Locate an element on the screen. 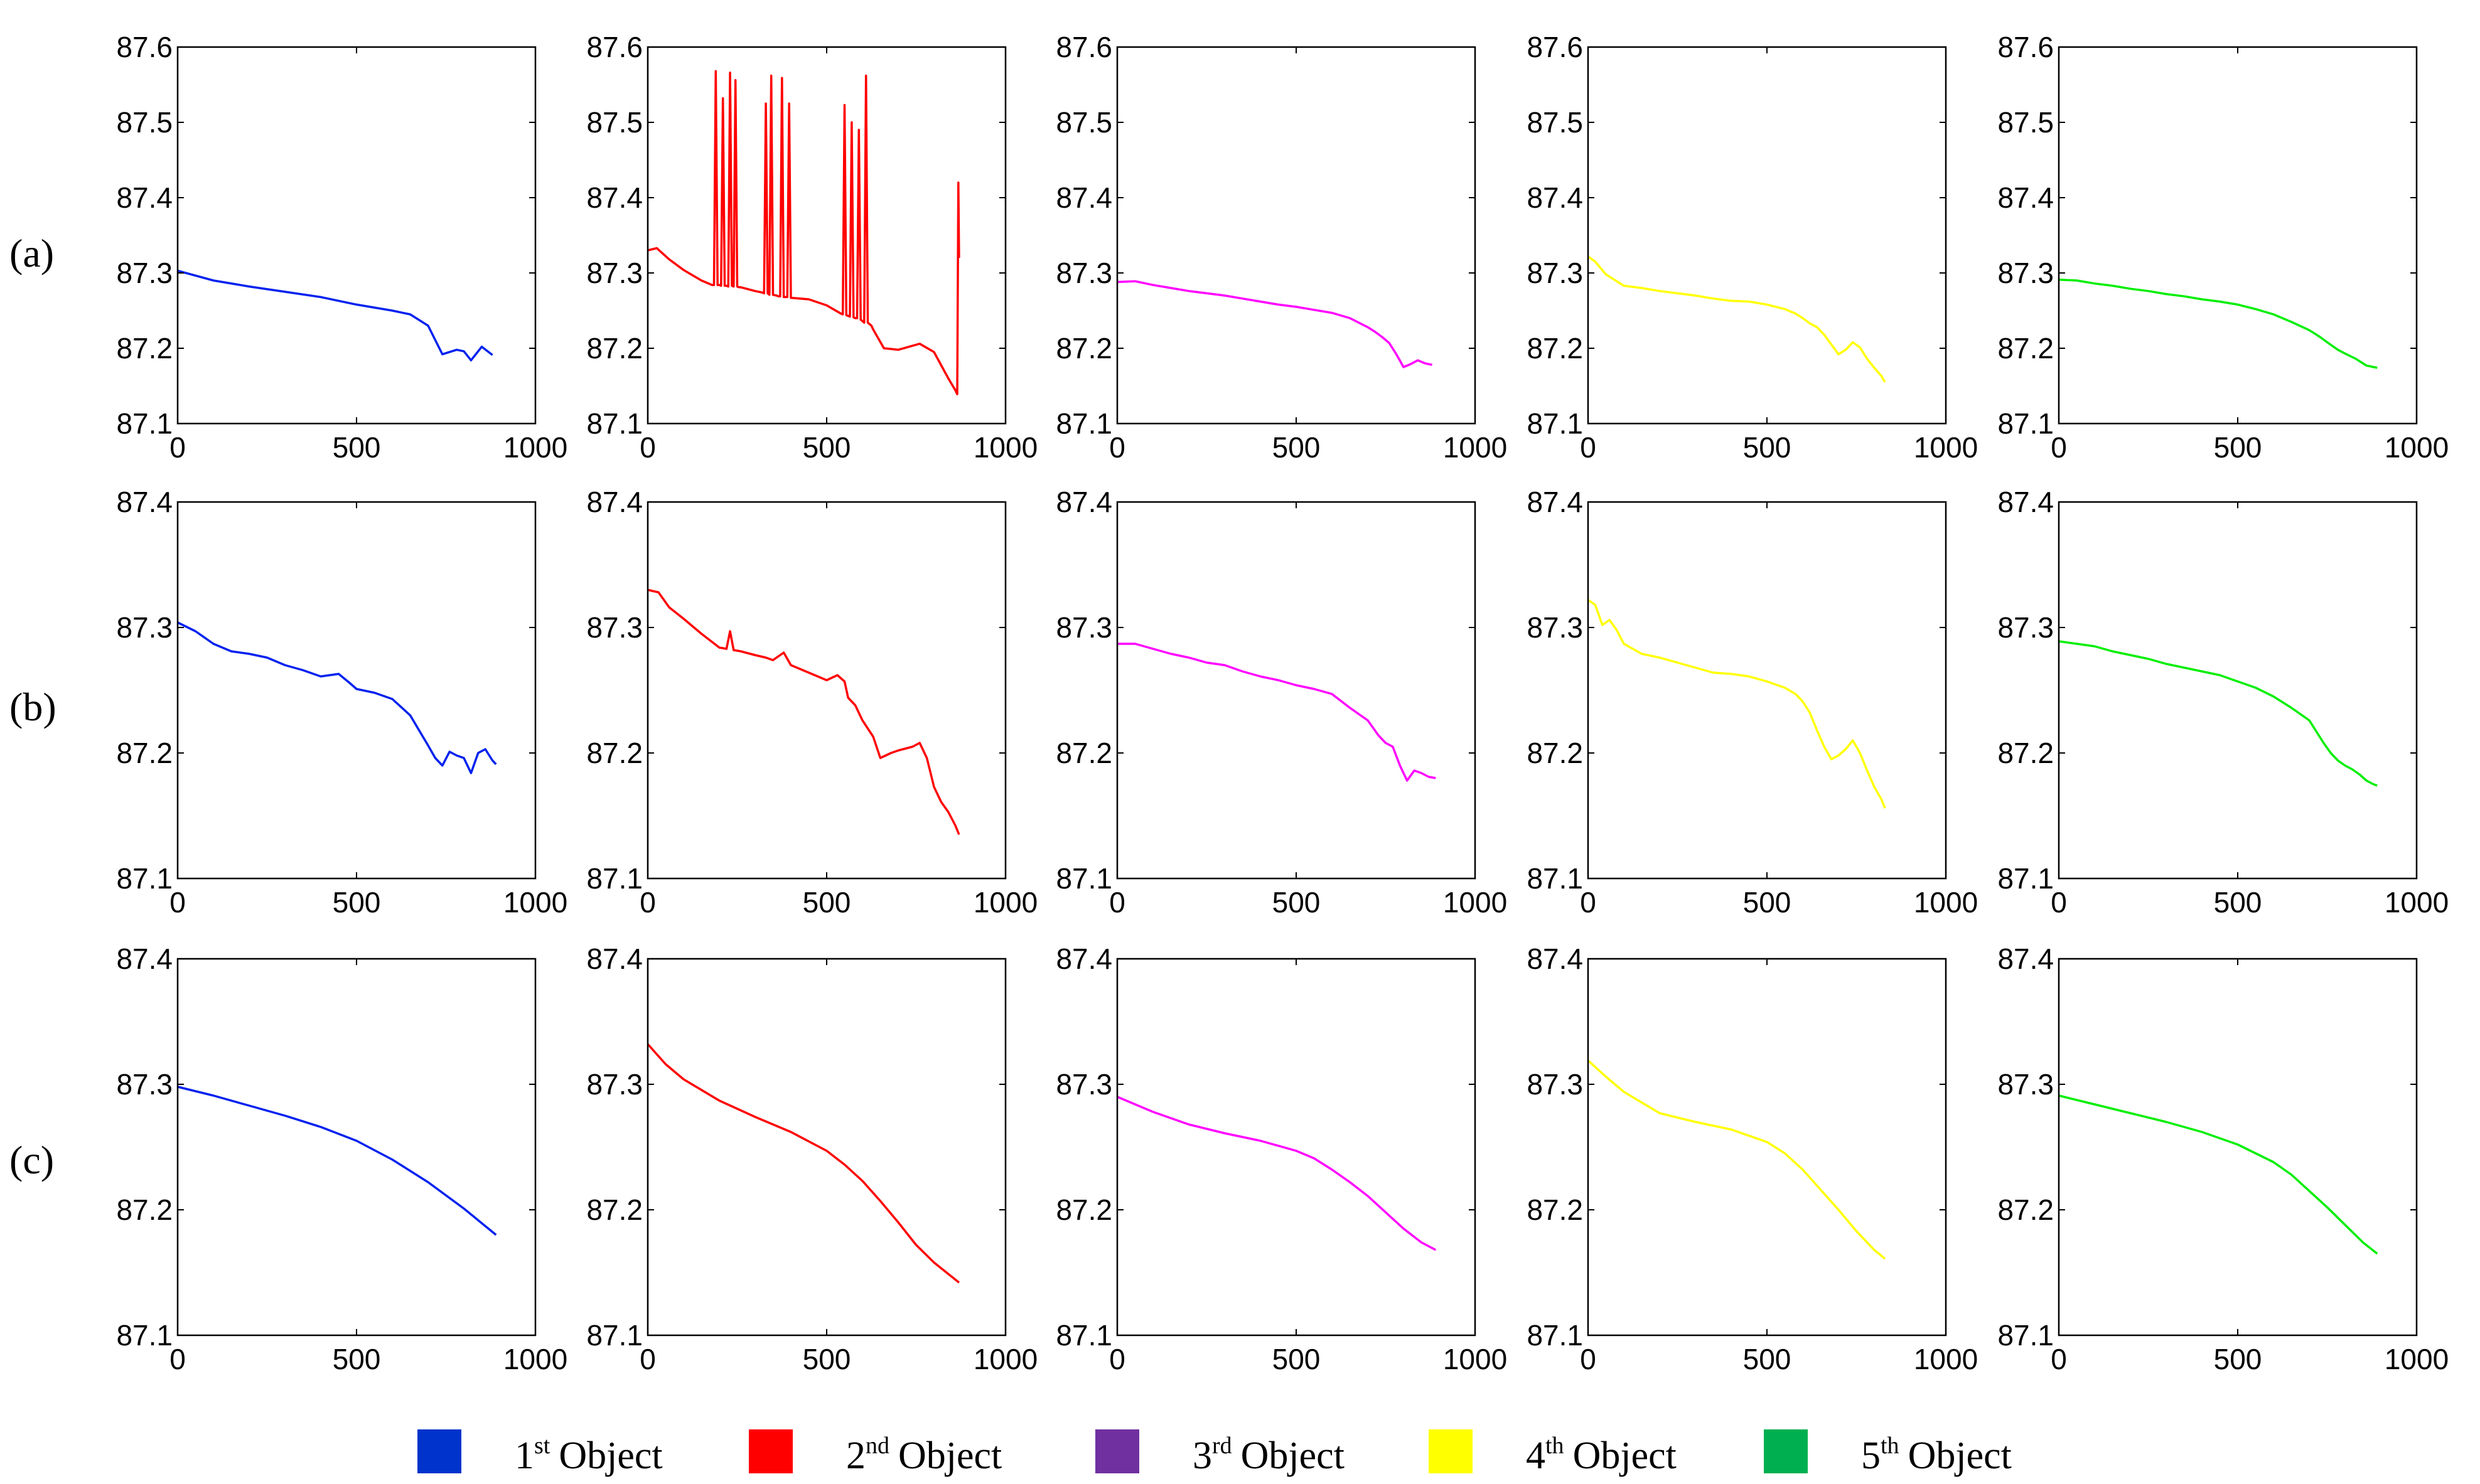  subplot-c-5: 87.1 87.2 87.3 87.4 0 500 1000 is located at coordinates (2223, 1158).